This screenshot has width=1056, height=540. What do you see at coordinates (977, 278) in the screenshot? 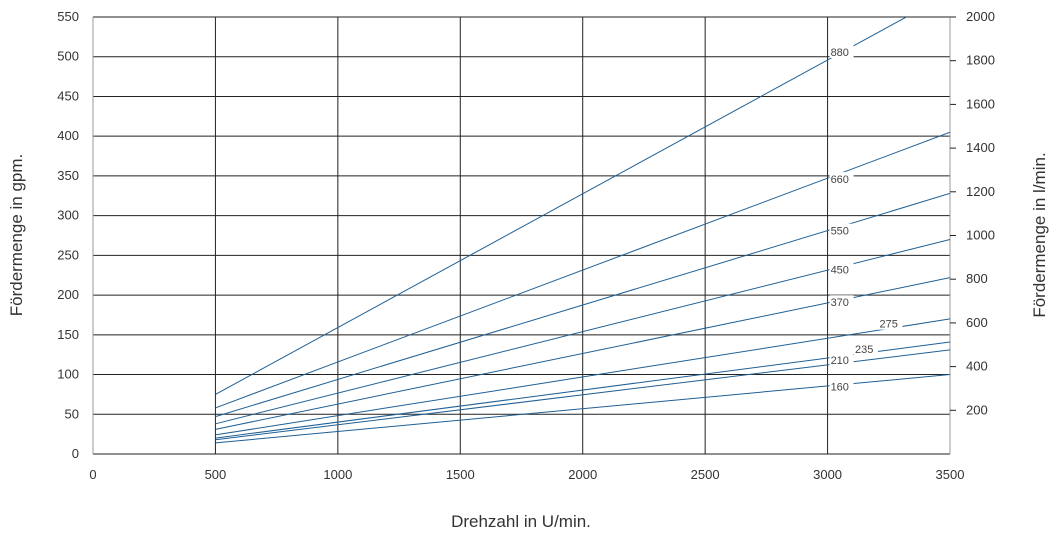
I see `y-right-tick-label: 800` at bounding box center [977, 278].